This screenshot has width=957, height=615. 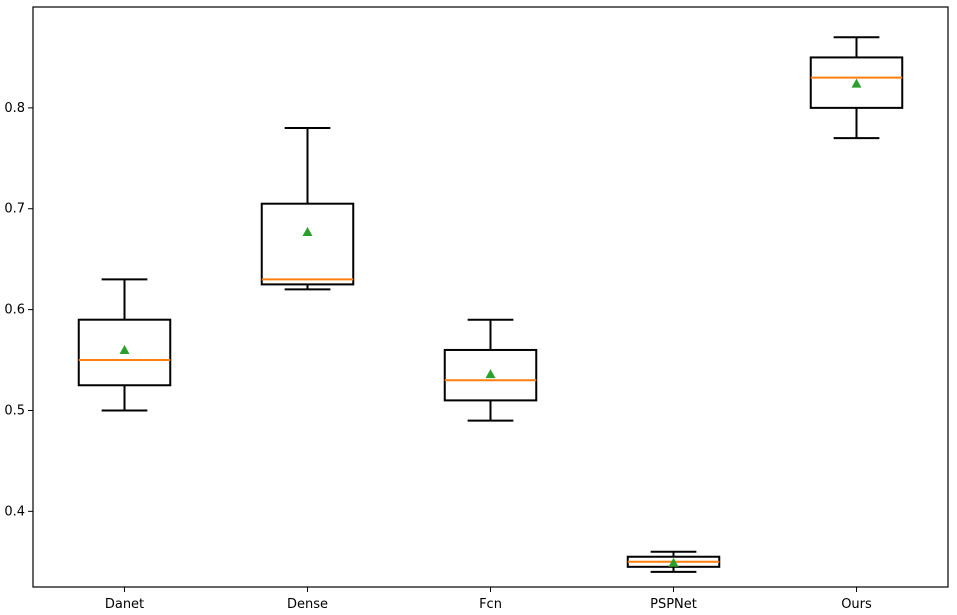 I want to click on x-tick-label: Ours, so click(x=856, y=604).